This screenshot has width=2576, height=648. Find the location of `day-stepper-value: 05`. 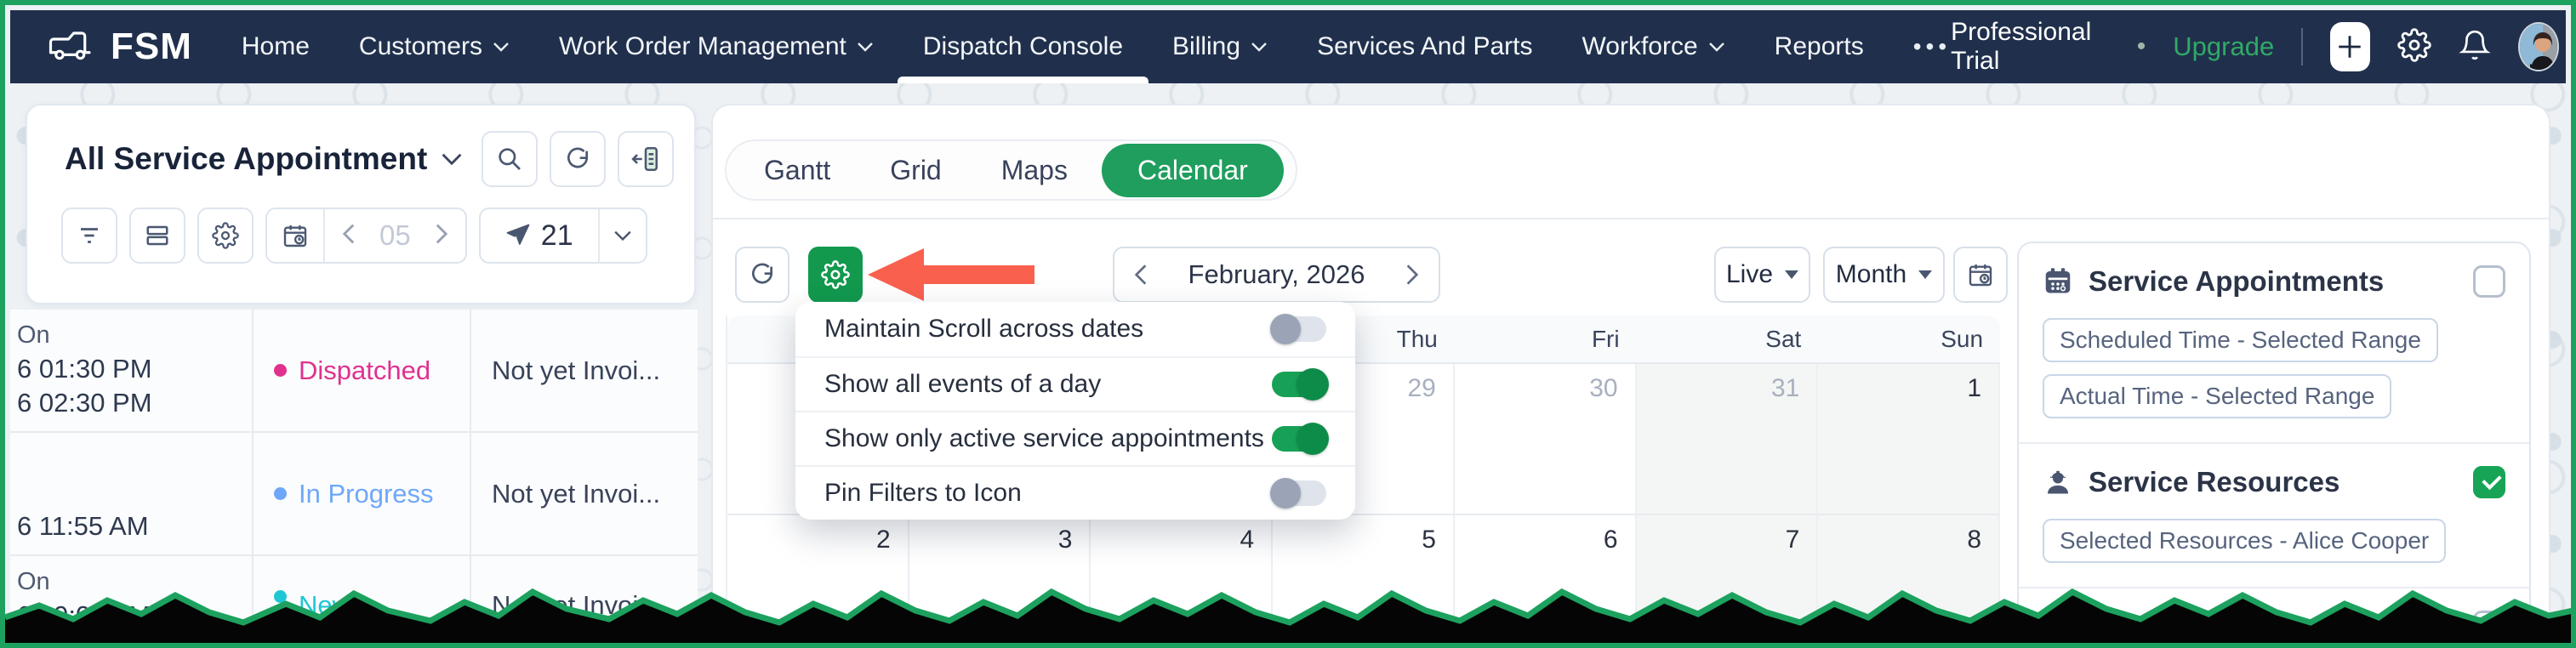

day-stepper-value: 05 is located at coordinates (395, 235).